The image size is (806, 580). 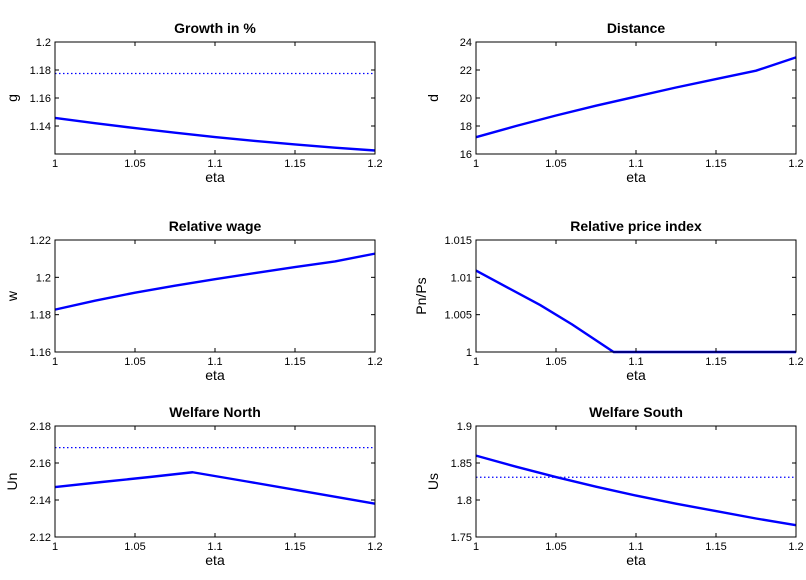 I want to click on y-tick-label: 2.12, so click(x=40, y=538).